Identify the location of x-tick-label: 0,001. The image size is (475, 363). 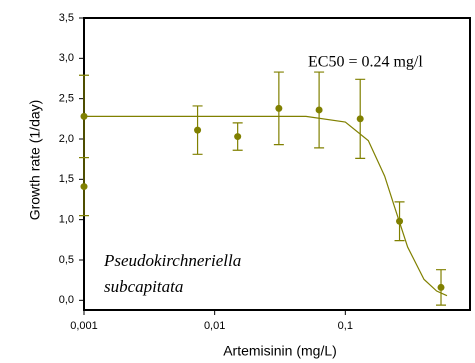
(84, 326).